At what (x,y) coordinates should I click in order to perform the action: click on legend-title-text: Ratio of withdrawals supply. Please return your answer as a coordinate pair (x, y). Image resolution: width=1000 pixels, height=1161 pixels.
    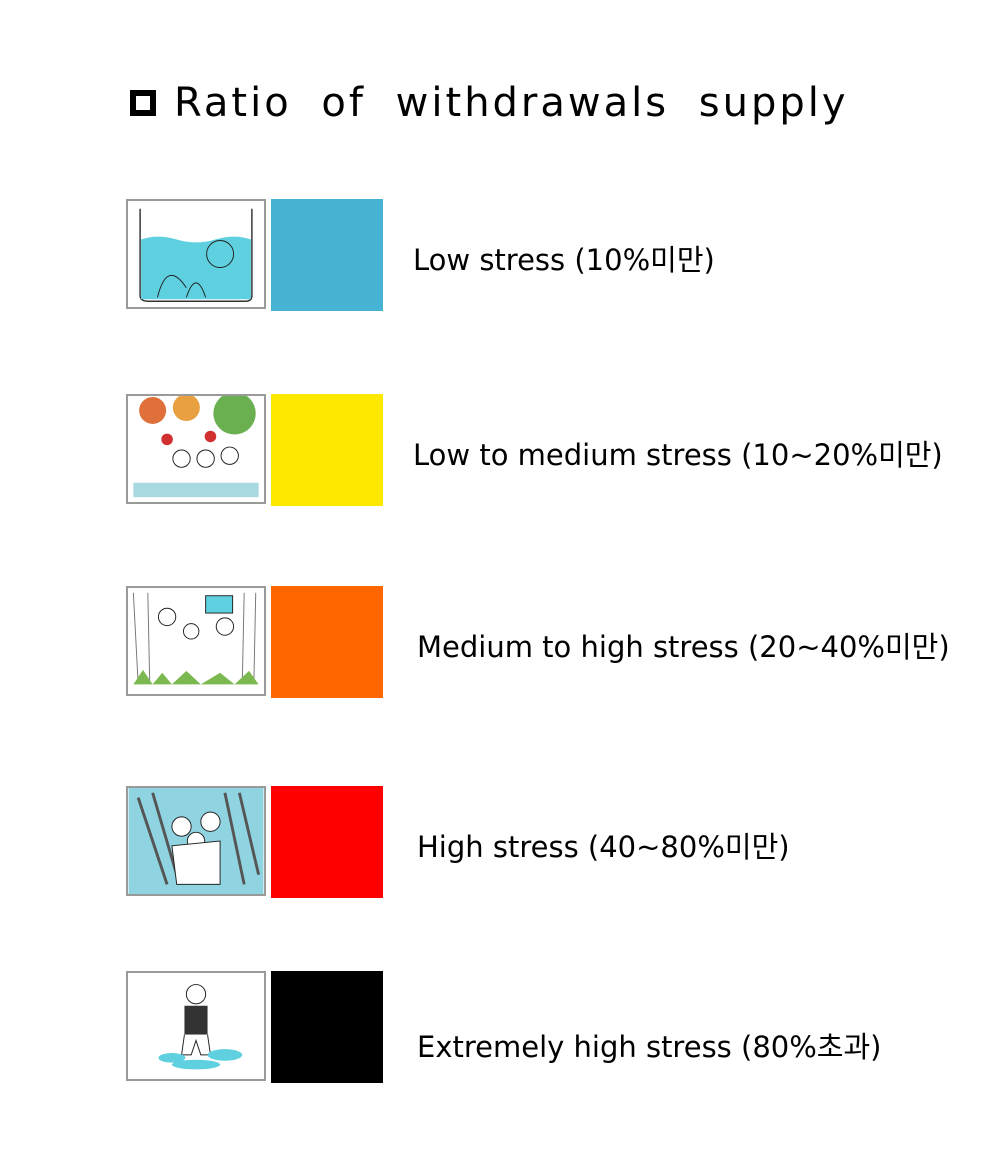
    Looking at the image, I should click on (511, 103).